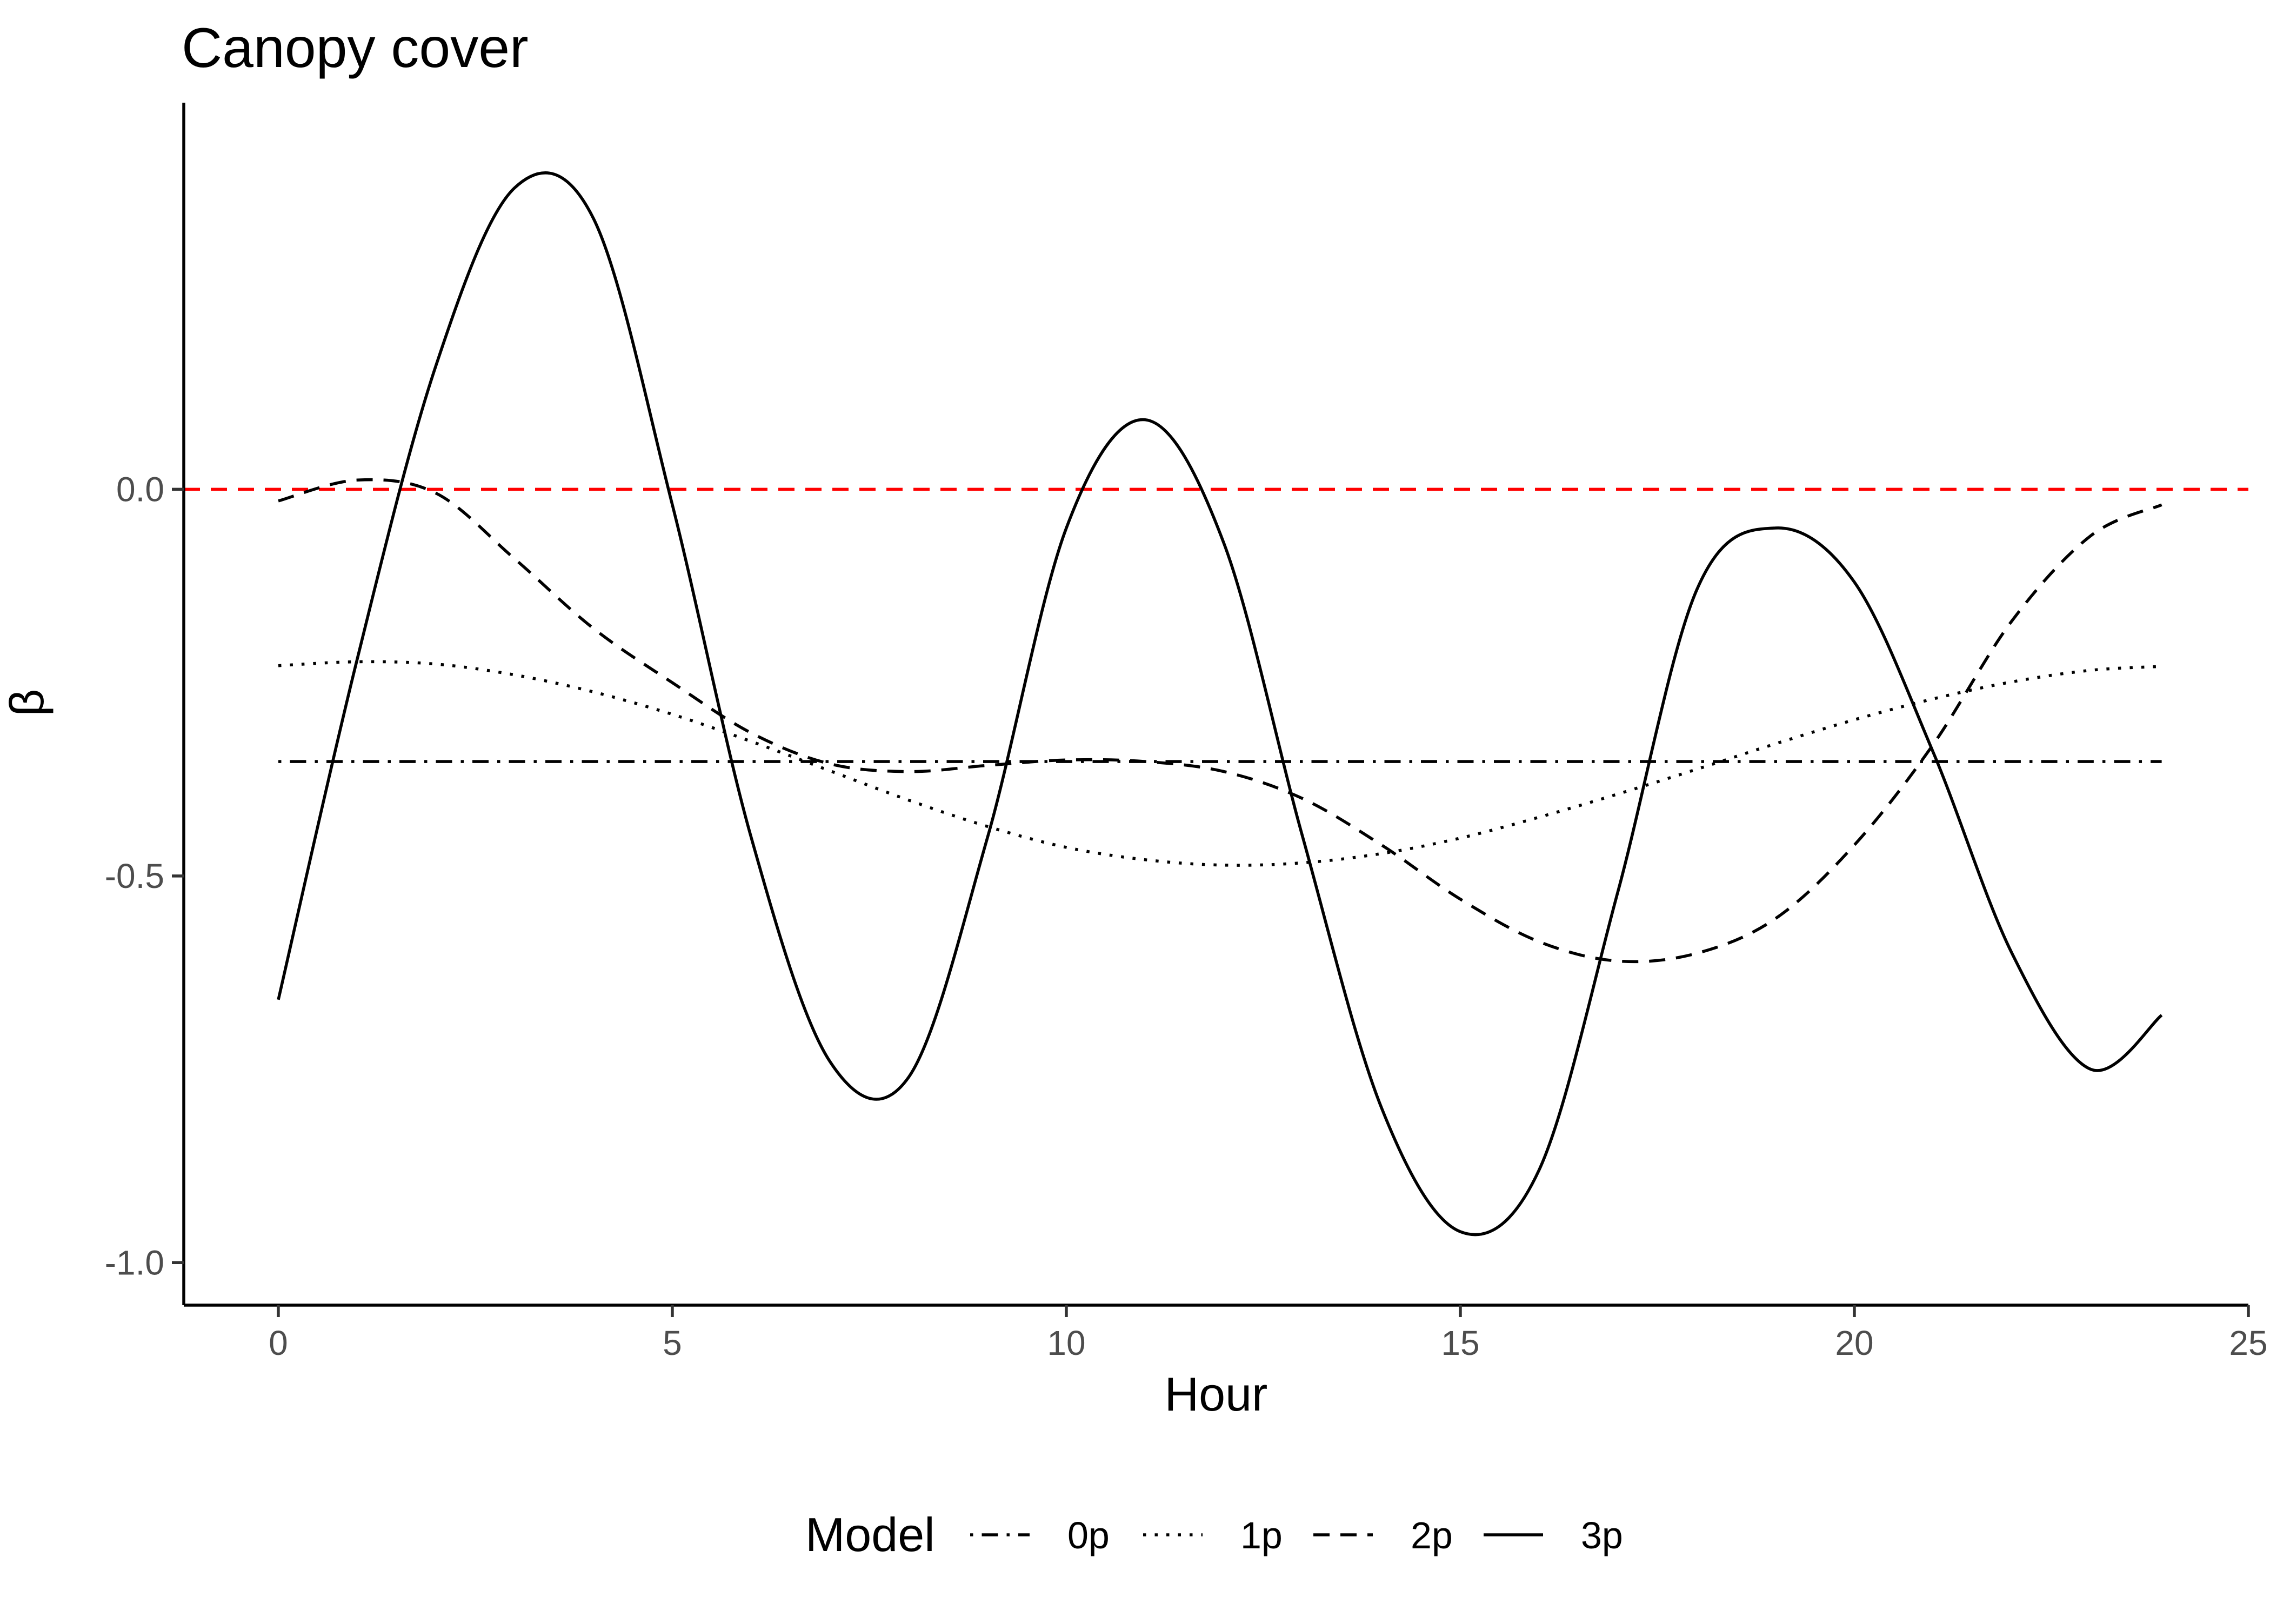 This screenshot has height=1624, width=2270. Describe the element at coordinates (278, 1343) in the screenshot. I see `x-tick-label: 0` at that location.